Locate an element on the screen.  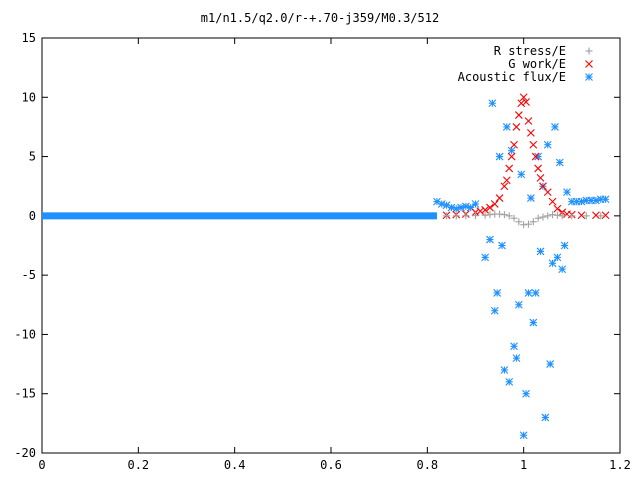
x-tick-label: 0 is located at coordinates (41, 465).